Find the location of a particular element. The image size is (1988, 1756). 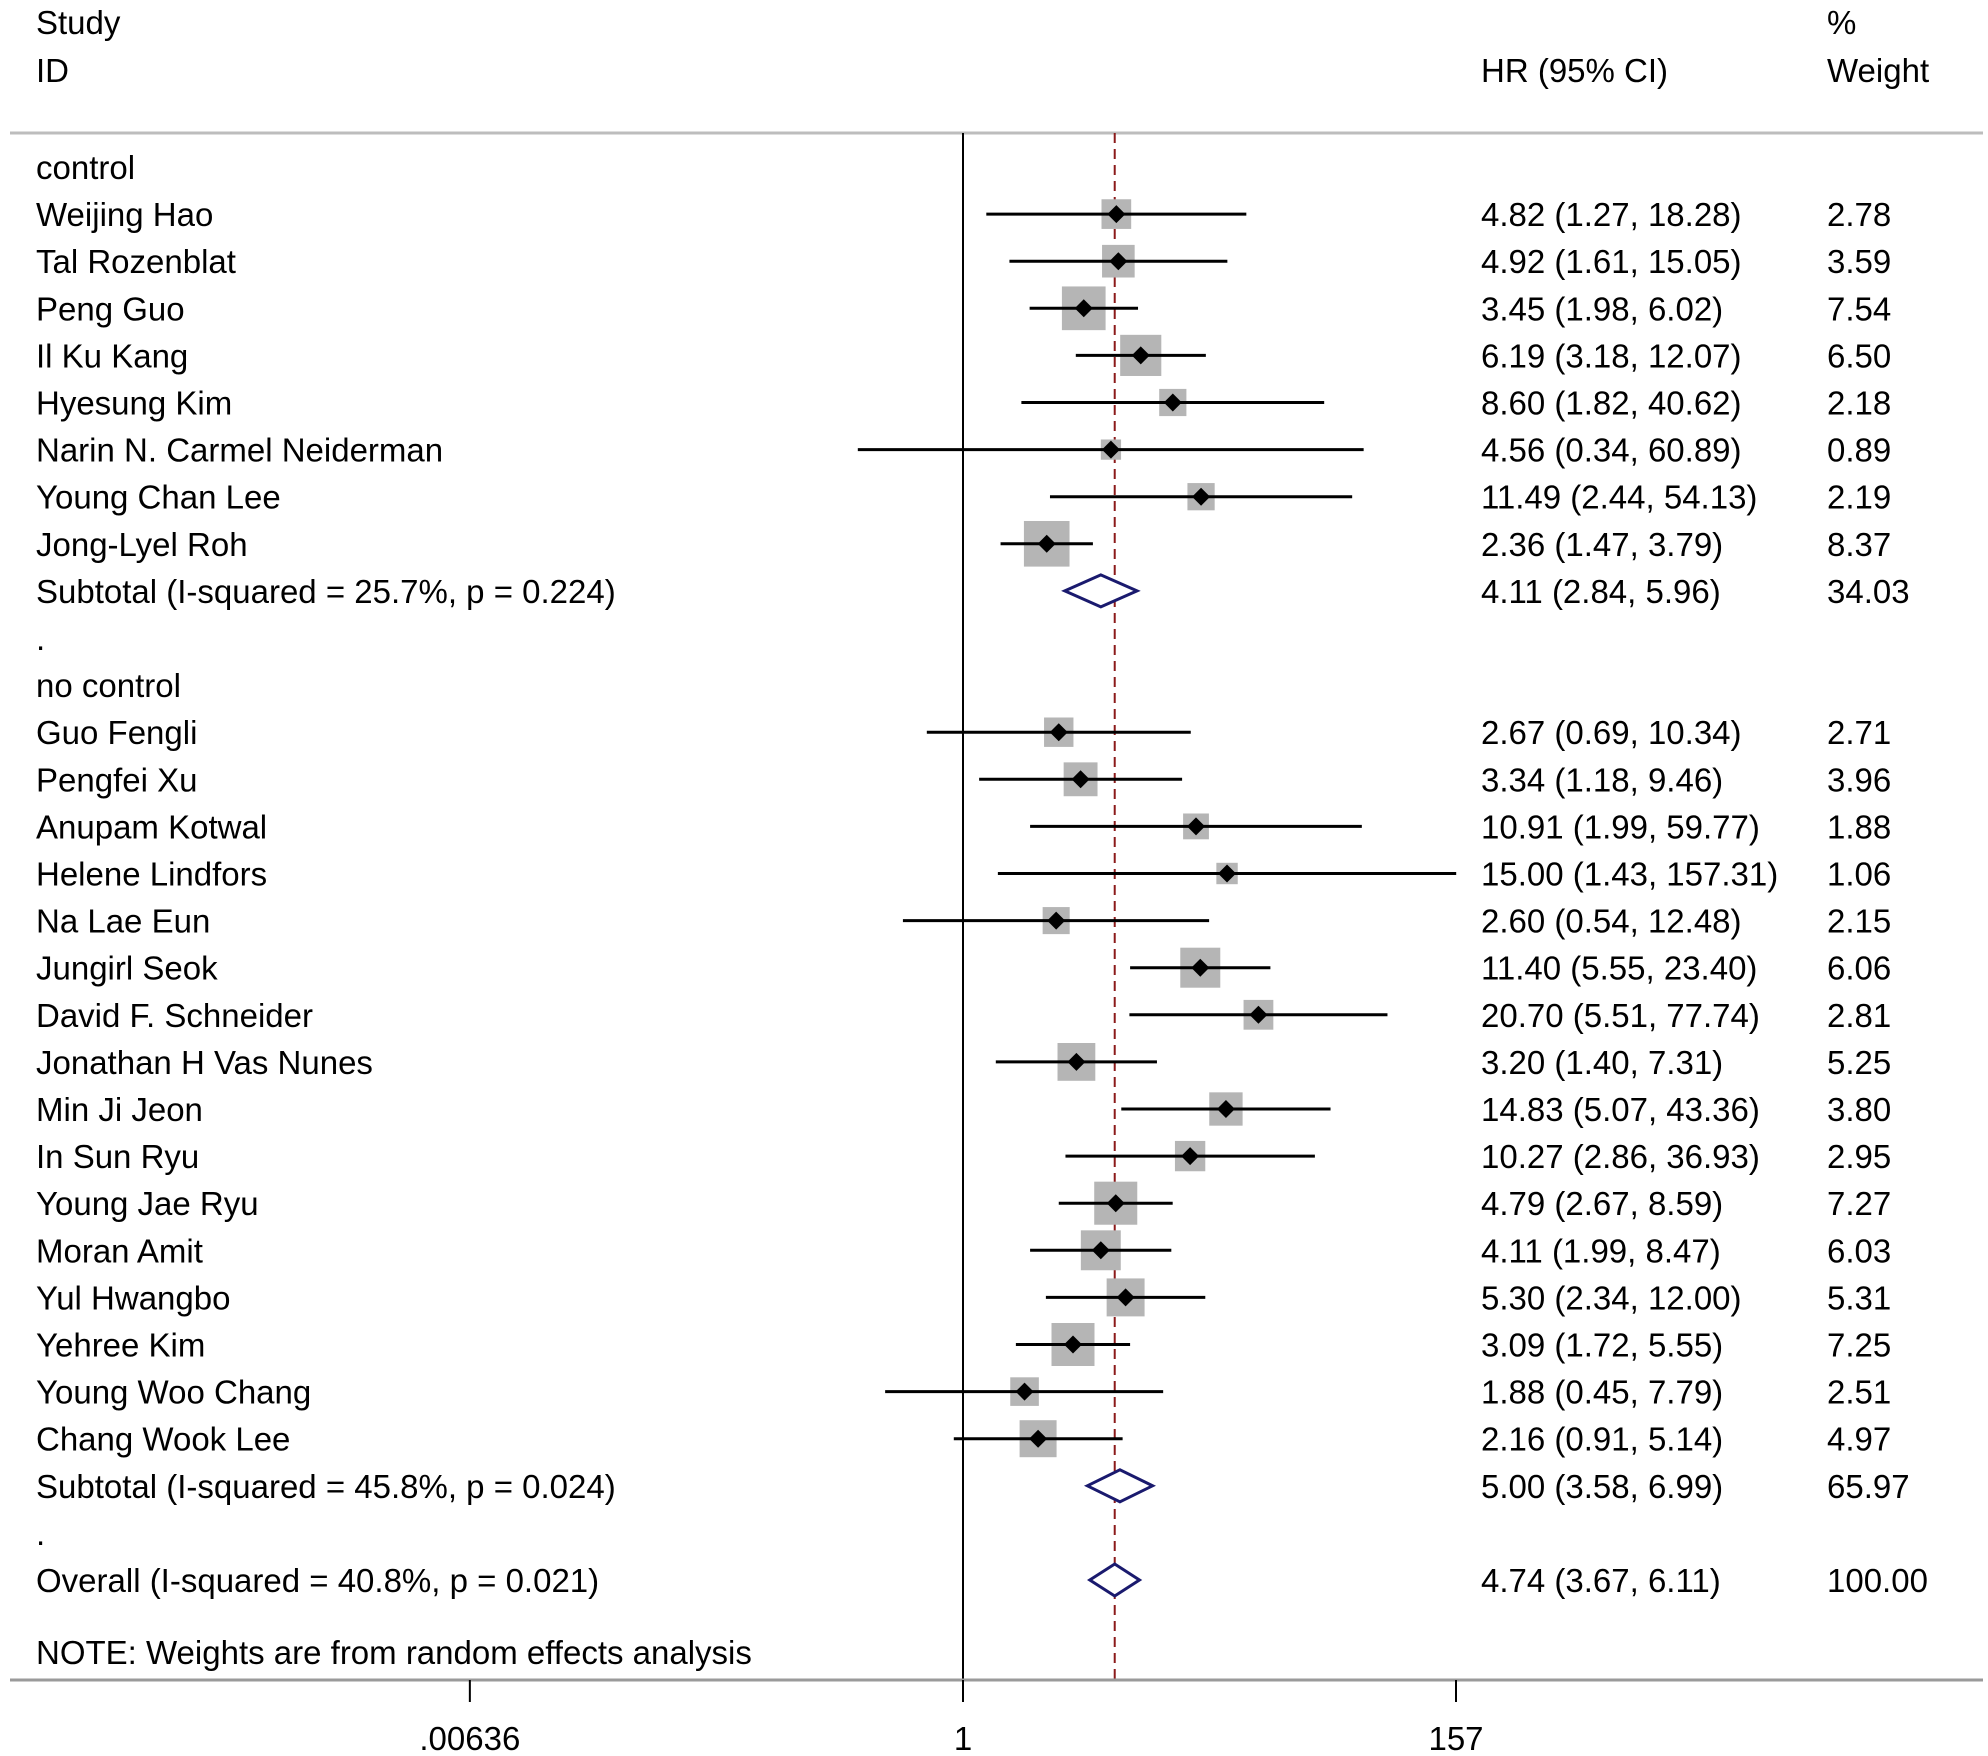

forest-row-study: Pengfei Xu 3.34 (1.18, 9.46) 3.96 is located at coordinates (963, 779).